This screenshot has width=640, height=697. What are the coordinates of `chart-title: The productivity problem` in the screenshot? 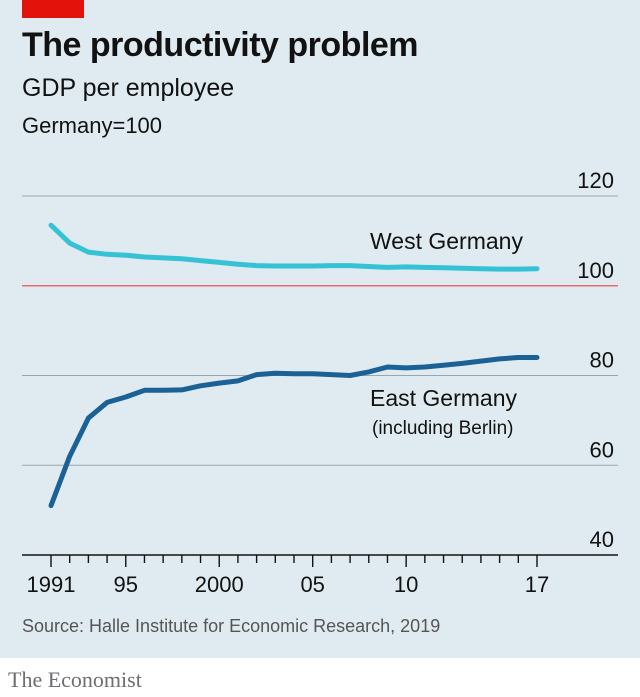 It's located at (220, 45).